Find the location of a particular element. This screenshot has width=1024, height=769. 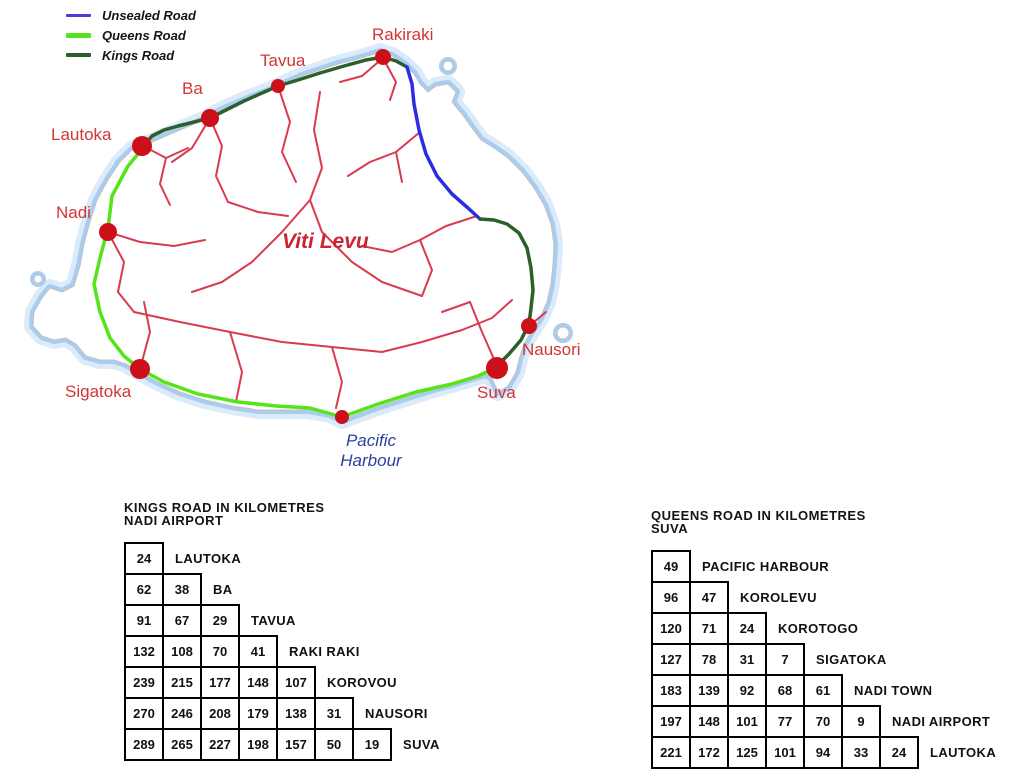

distance-cell: 108 is located at coordinates (182, 651).